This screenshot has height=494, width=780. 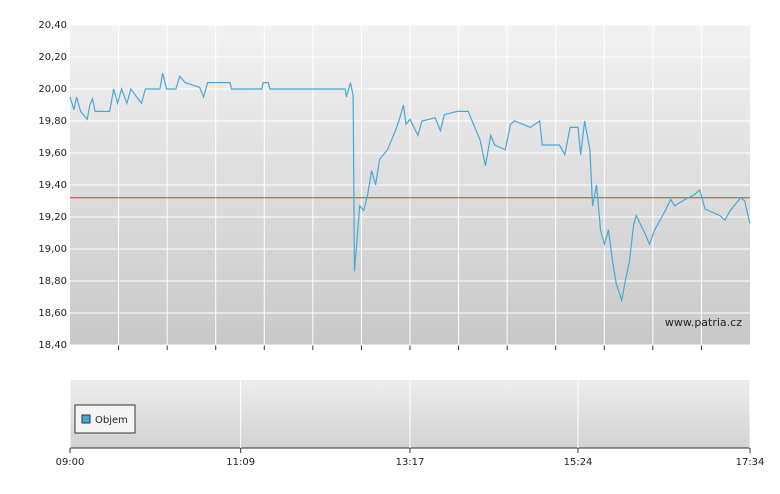 I want to click on y-tick-label: 19,00, so click(x=52, y=249).